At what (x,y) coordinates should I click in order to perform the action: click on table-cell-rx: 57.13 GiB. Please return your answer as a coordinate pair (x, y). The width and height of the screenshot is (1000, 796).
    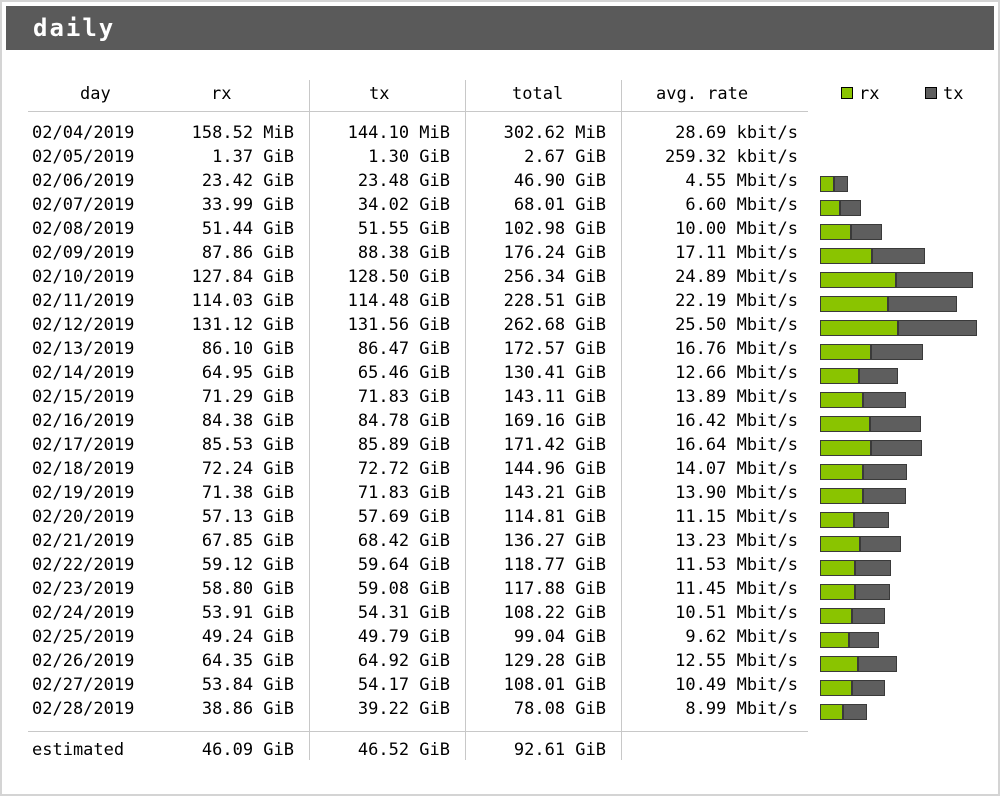
    Looking at the image, I should click on (247, 517).